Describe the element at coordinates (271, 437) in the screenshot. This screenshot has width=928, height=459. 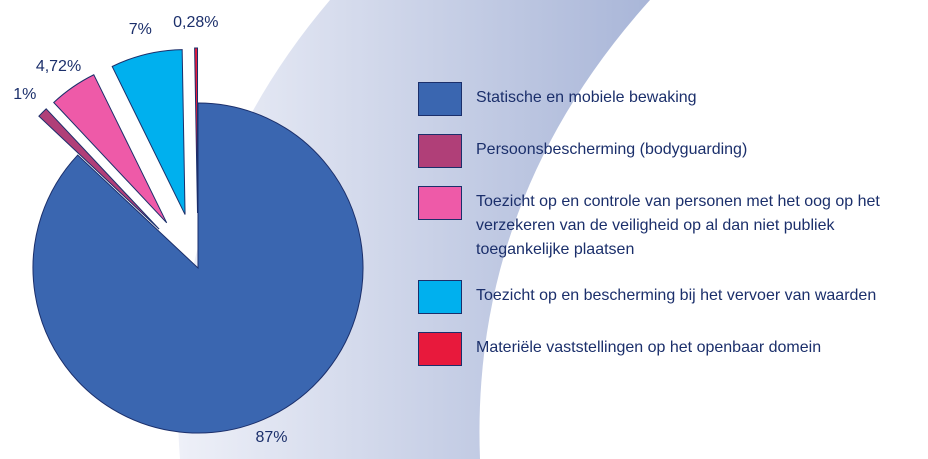
I see `data-label: 87%` at that location.